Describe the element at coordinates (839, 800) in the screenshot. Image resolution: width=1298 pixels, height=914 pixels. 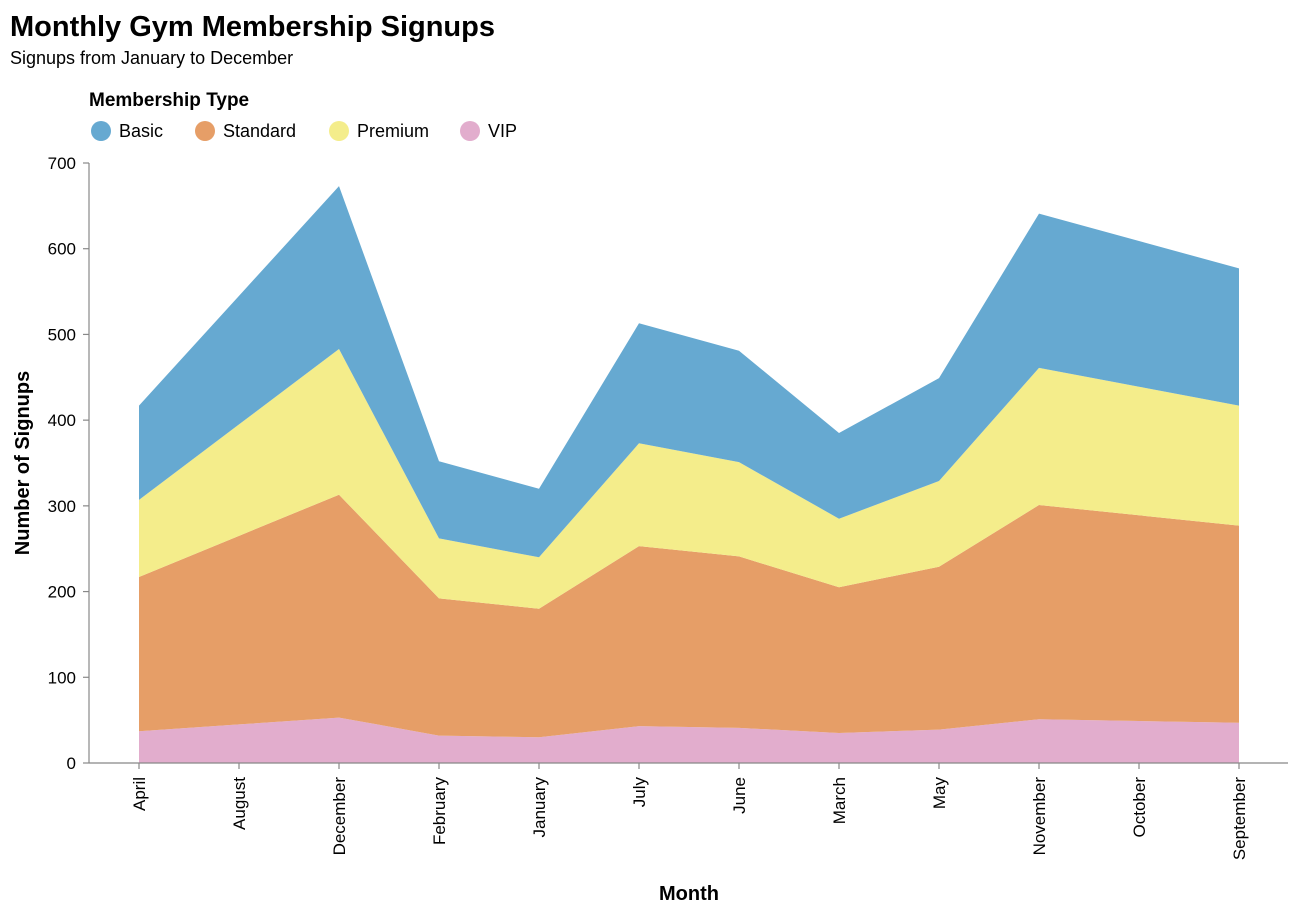
I see `x-tick-label: March` at that location.